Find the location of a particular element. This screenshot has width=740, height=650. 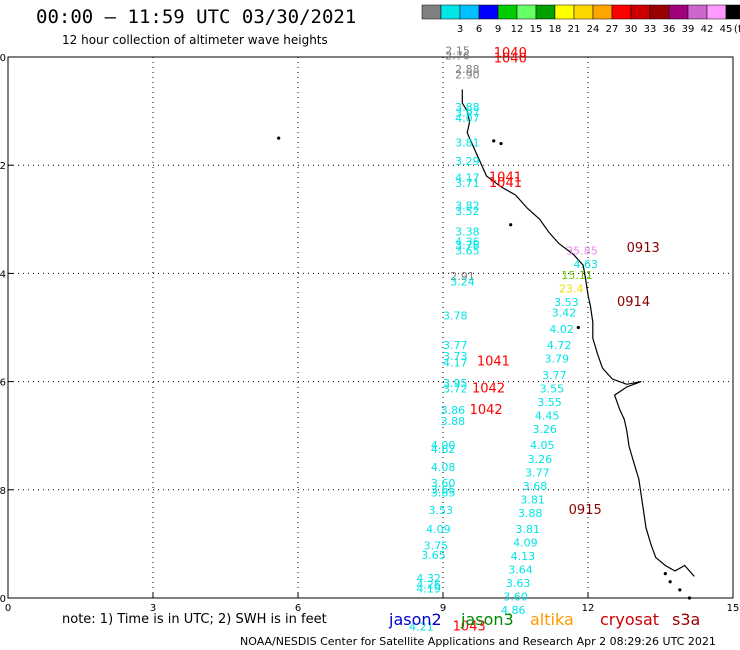

chart-title: 00:00 – 11:59 UTC 03/30/2021 is located at coordinates (196, 17).